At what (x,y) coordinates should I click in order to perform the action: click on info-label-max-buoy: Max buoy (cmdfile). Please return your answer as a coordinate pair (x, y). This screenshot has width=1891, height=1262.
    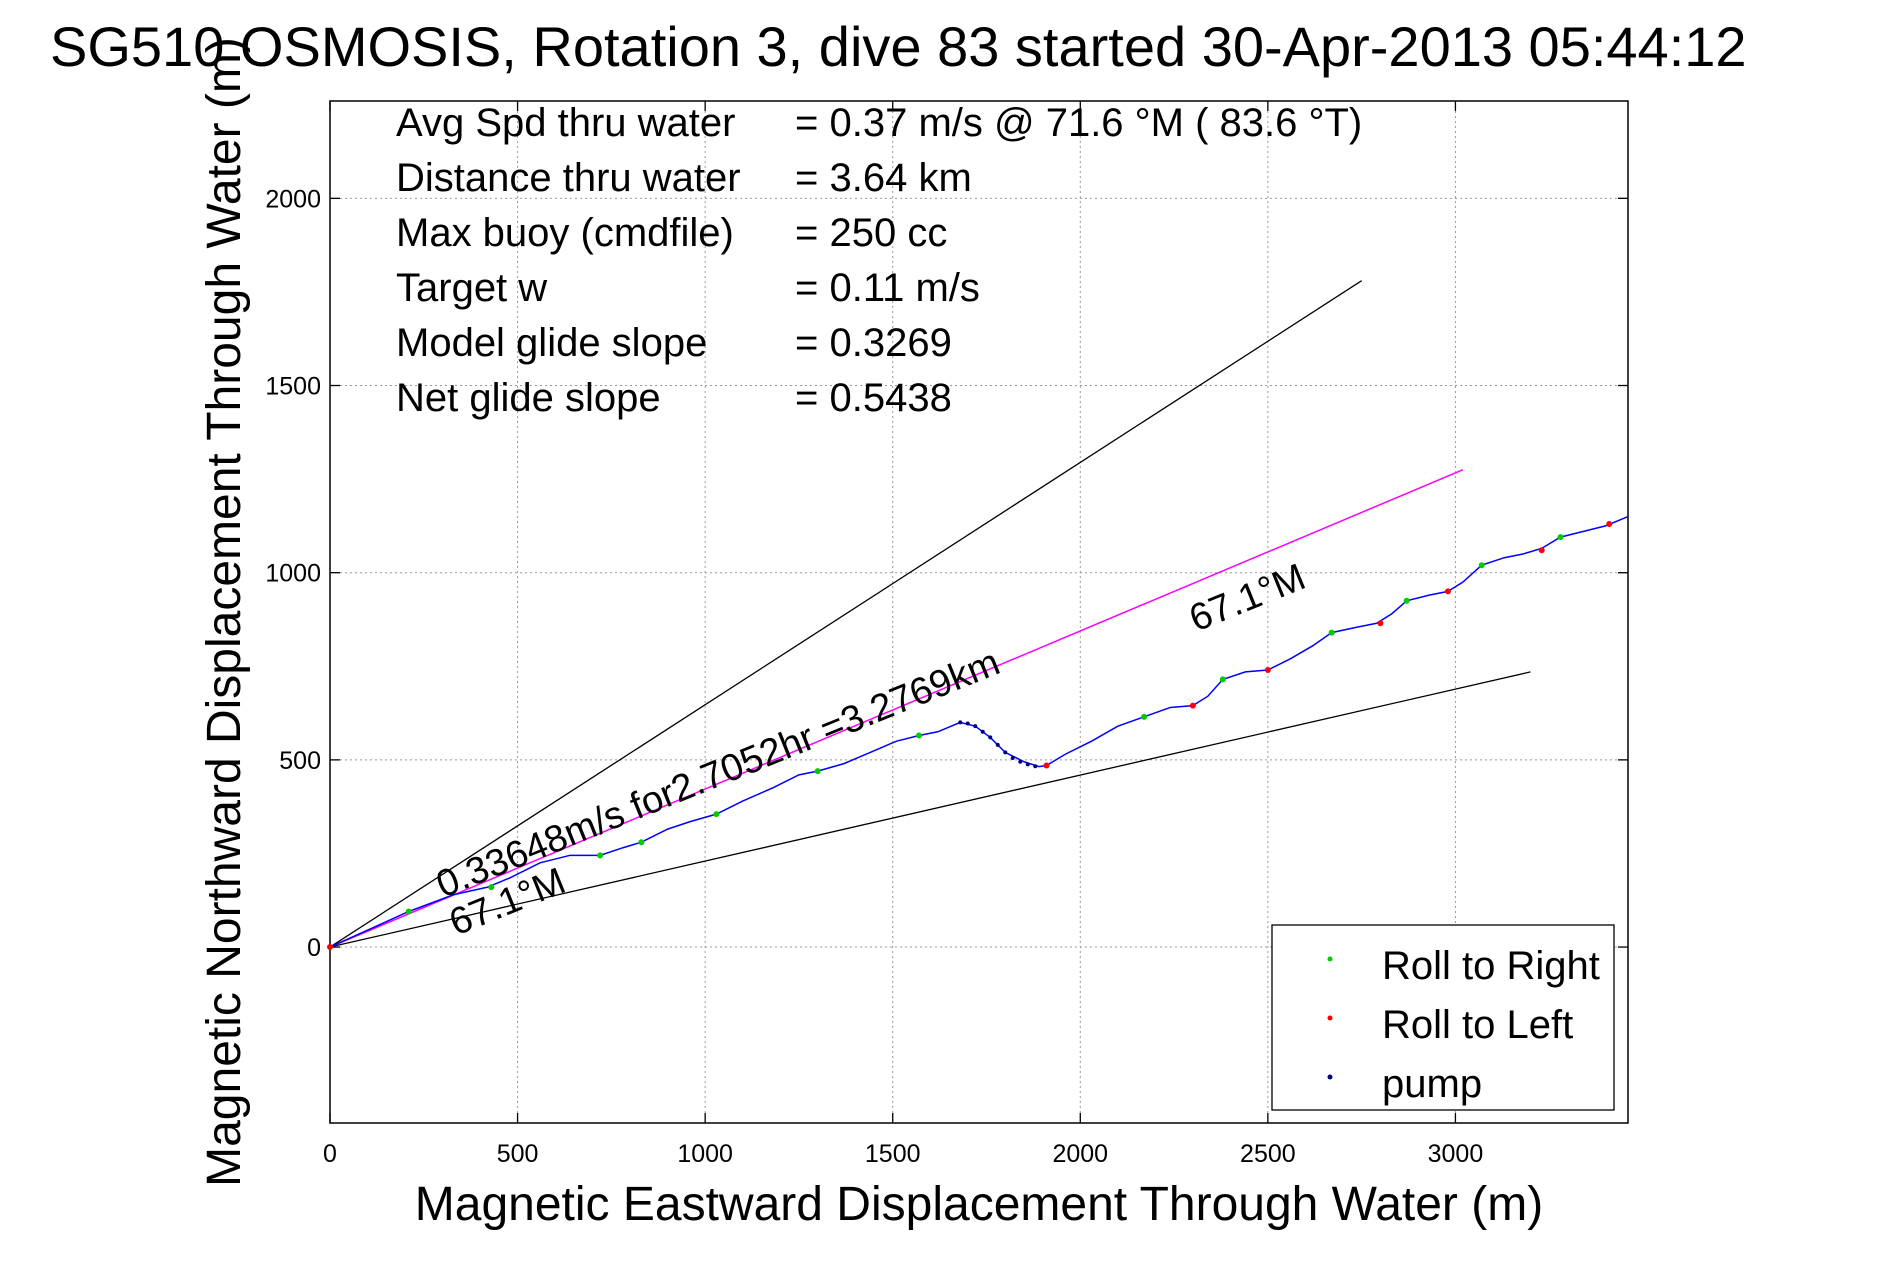
    Looking at the image, I should click on (565, 233).